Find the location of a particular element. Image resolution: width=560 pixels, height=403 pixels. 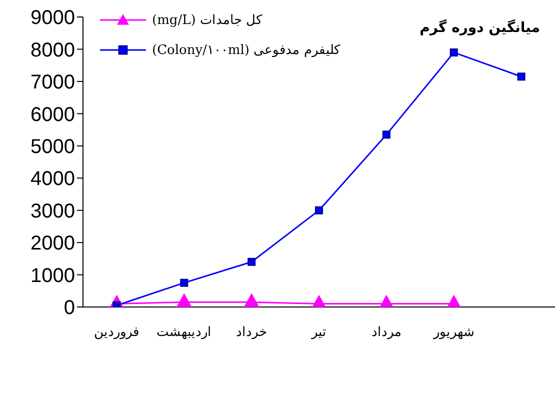

x-tick-label: مرداد is located at coordinates (386, 332).